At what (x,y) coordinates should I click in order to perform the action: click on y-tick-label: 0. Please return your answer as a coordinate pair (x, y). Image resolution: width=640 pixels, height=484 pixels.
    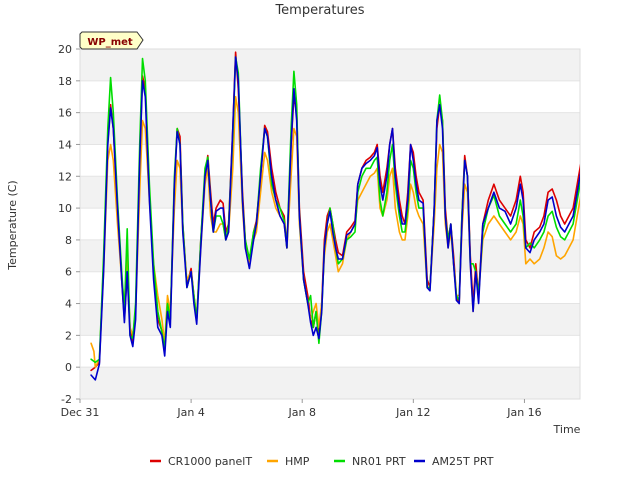
    Looking at the image, I should click on (68, 367).